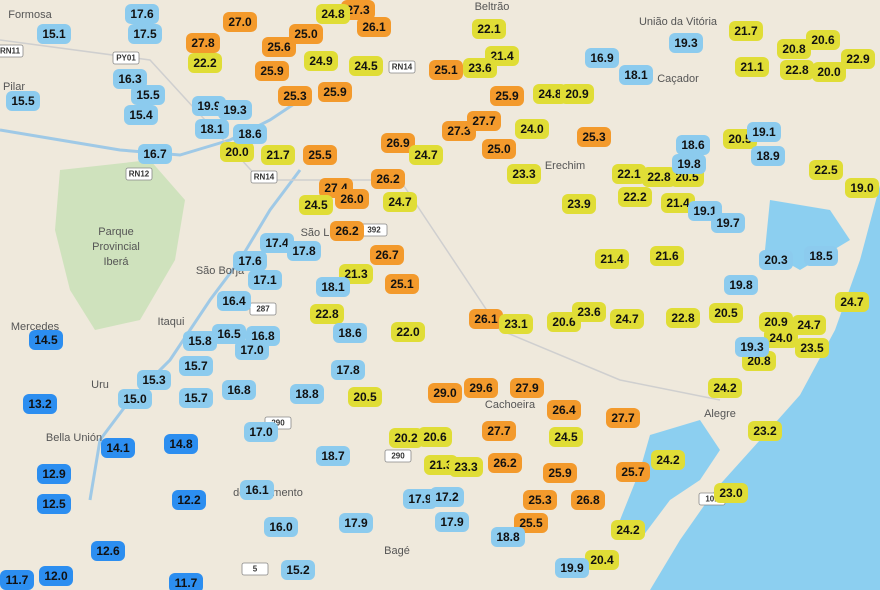 The image size is (880, 590). Describe the element at coordinates (116, 262) in the screenshot. I see `place-name: Iberá` at that location.